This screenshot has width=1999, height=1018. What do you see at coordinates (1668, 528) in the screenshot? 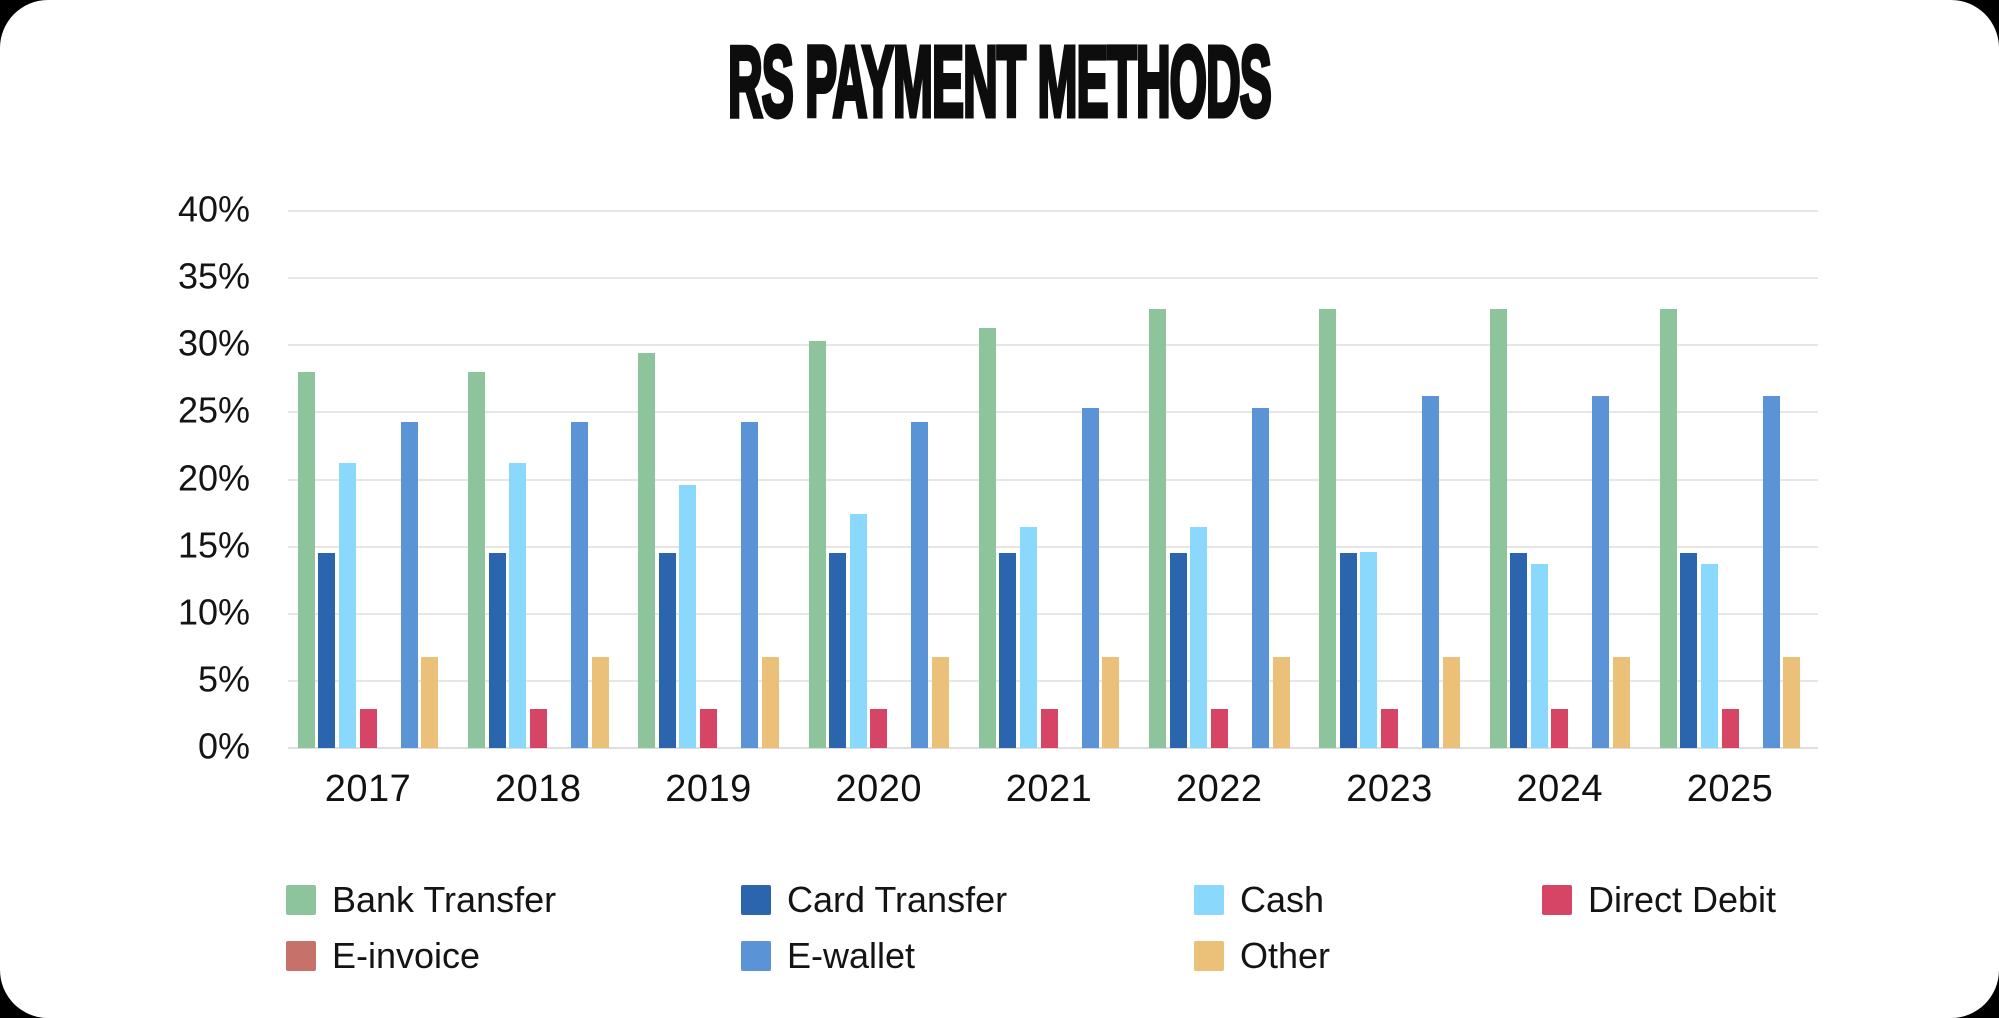
I see `bar-bank-transfer-2025` at bounding box center [1668, 528].